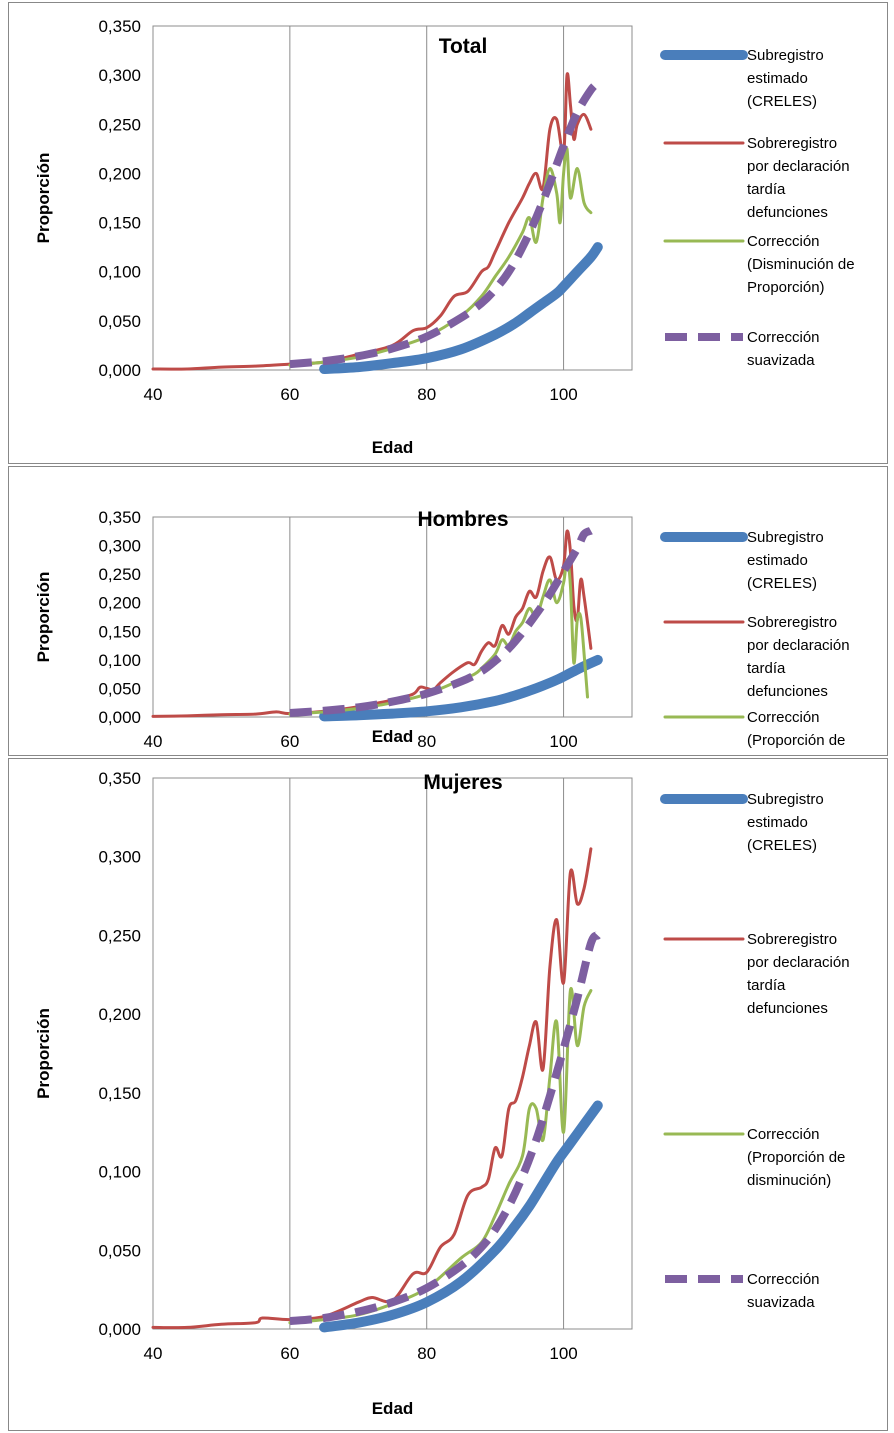 The width and height of the screenshot is (894, 1433). I want to click on chart-title: Total, so click(463, 46).